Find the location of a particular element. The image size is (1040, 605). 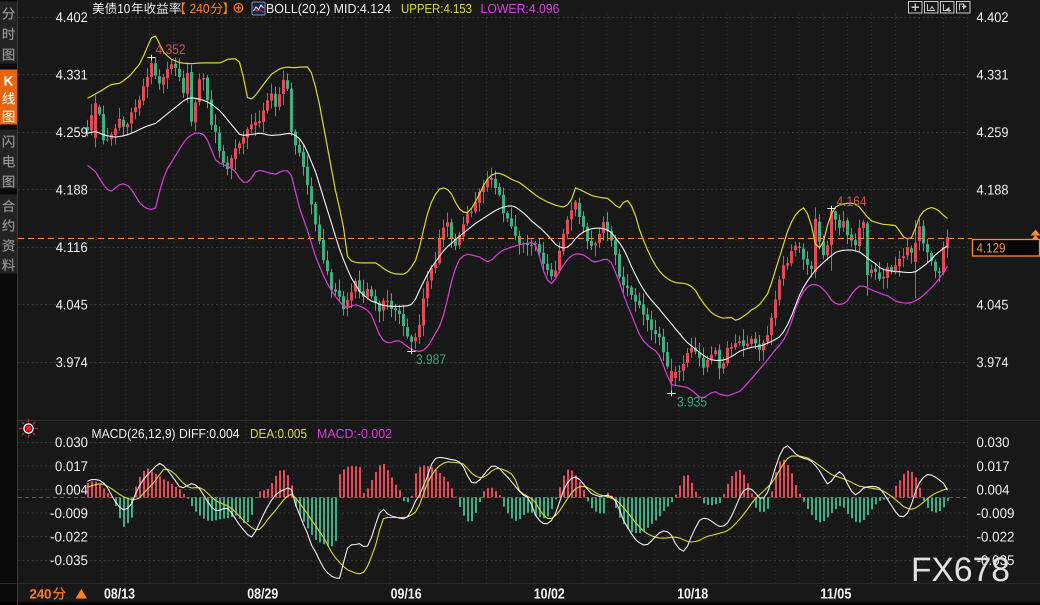

svg-text: 10/02 is located at coordinates (549, 594).